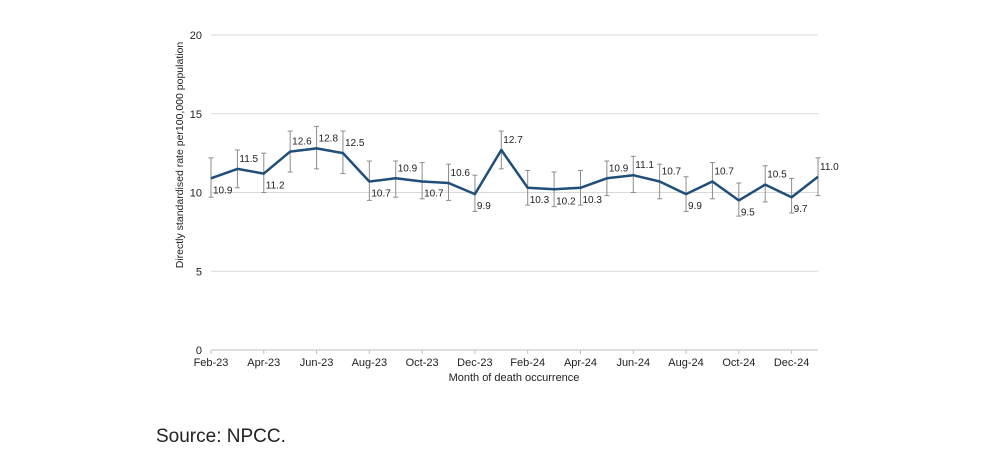 Image resolution: width=1000 pixels, height=461 pixels. Describe the element at coordinates (199, 351) in the screenshot. I see `y-tick-label: 0` at that location.